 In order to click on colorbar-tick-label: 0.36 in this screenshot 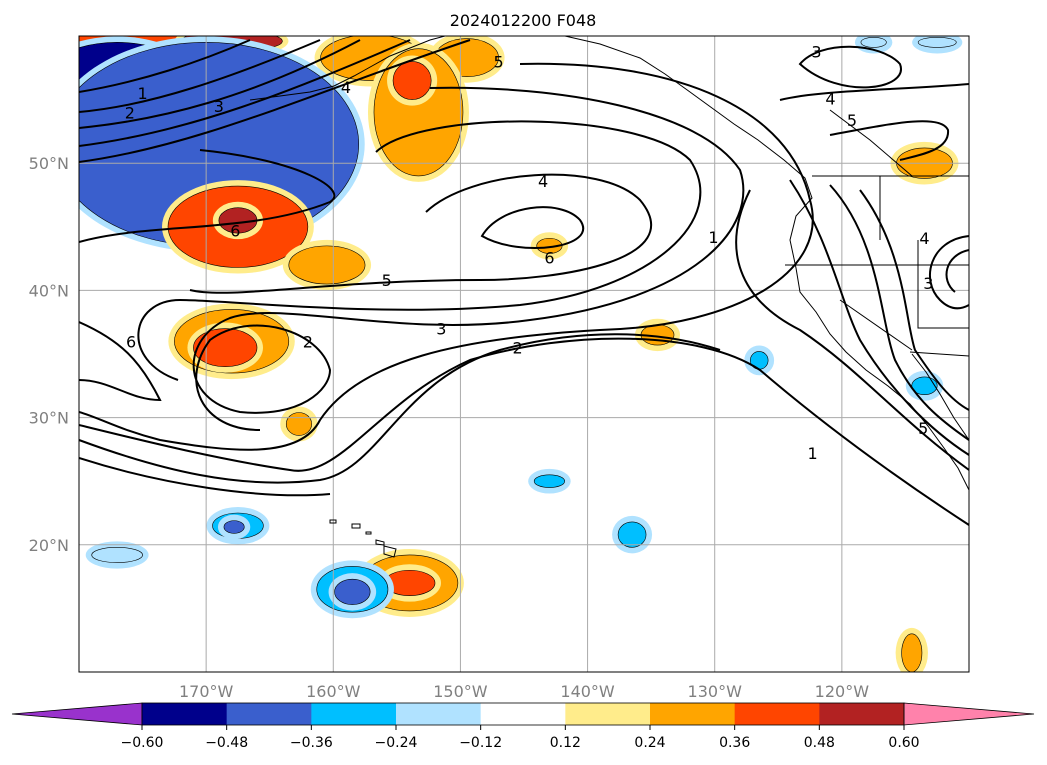, I will do `click(734, 743)`.